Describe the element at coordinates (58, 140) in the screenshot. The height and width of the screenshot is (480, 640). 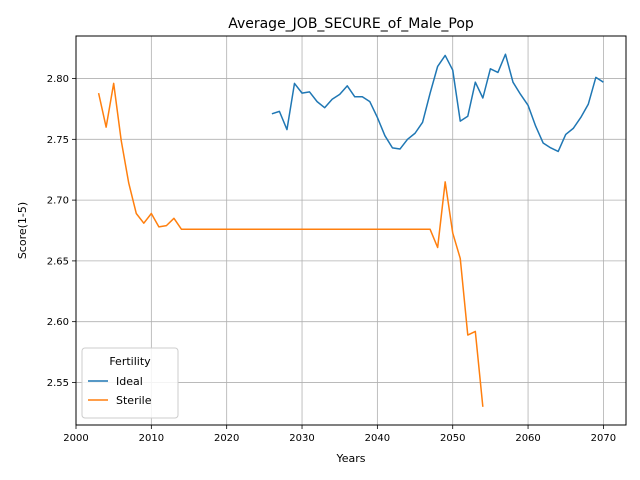
I see `y-tick-label: 2.75` at that location.